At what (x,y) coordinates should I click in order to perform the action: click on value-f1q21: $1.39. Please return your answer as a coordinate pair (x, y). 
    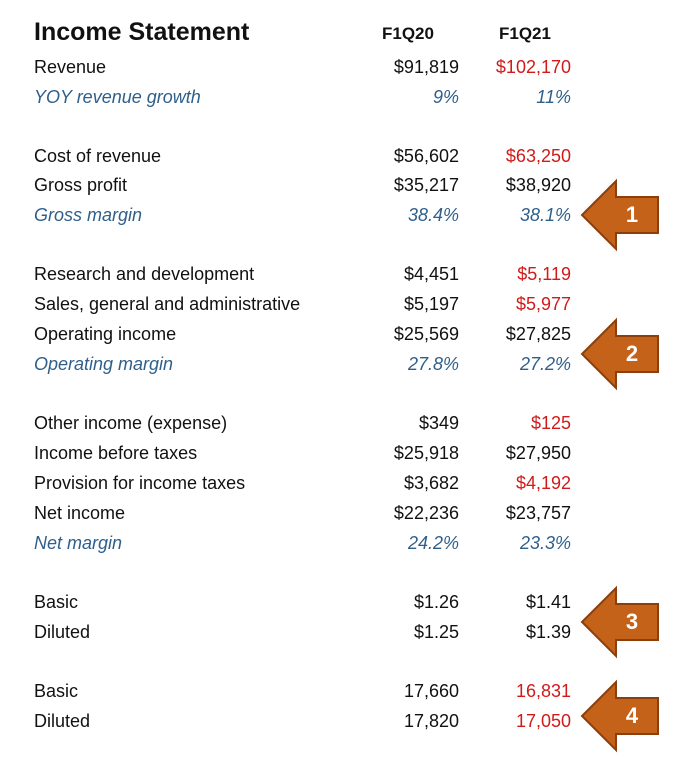
    Looking at the image, I should click on (548, 632).